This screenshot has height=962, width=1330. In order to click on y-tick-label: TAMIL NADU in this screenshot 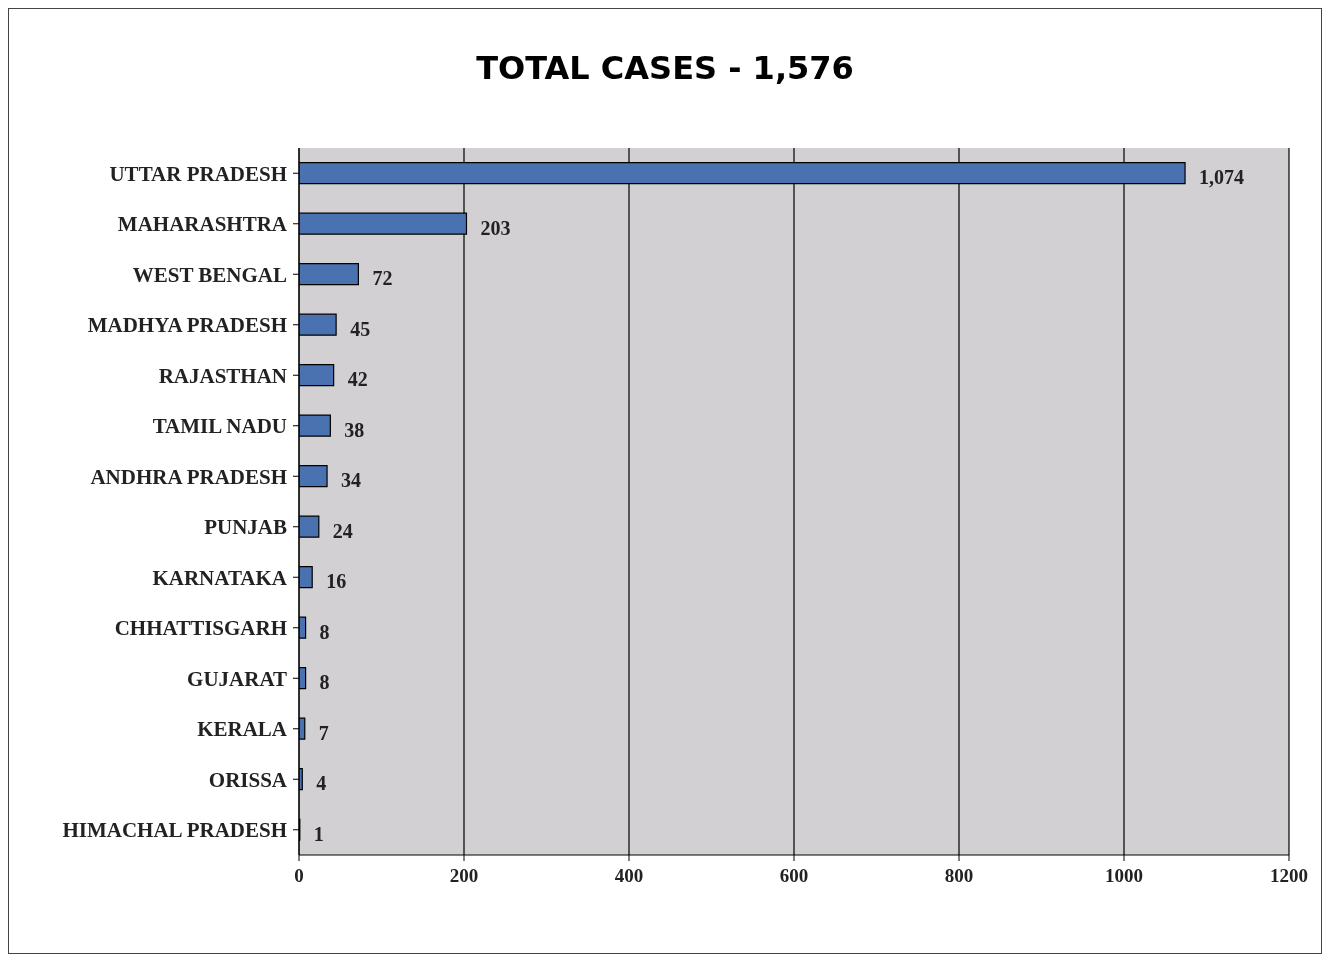, I will do `click(219, 426)`.